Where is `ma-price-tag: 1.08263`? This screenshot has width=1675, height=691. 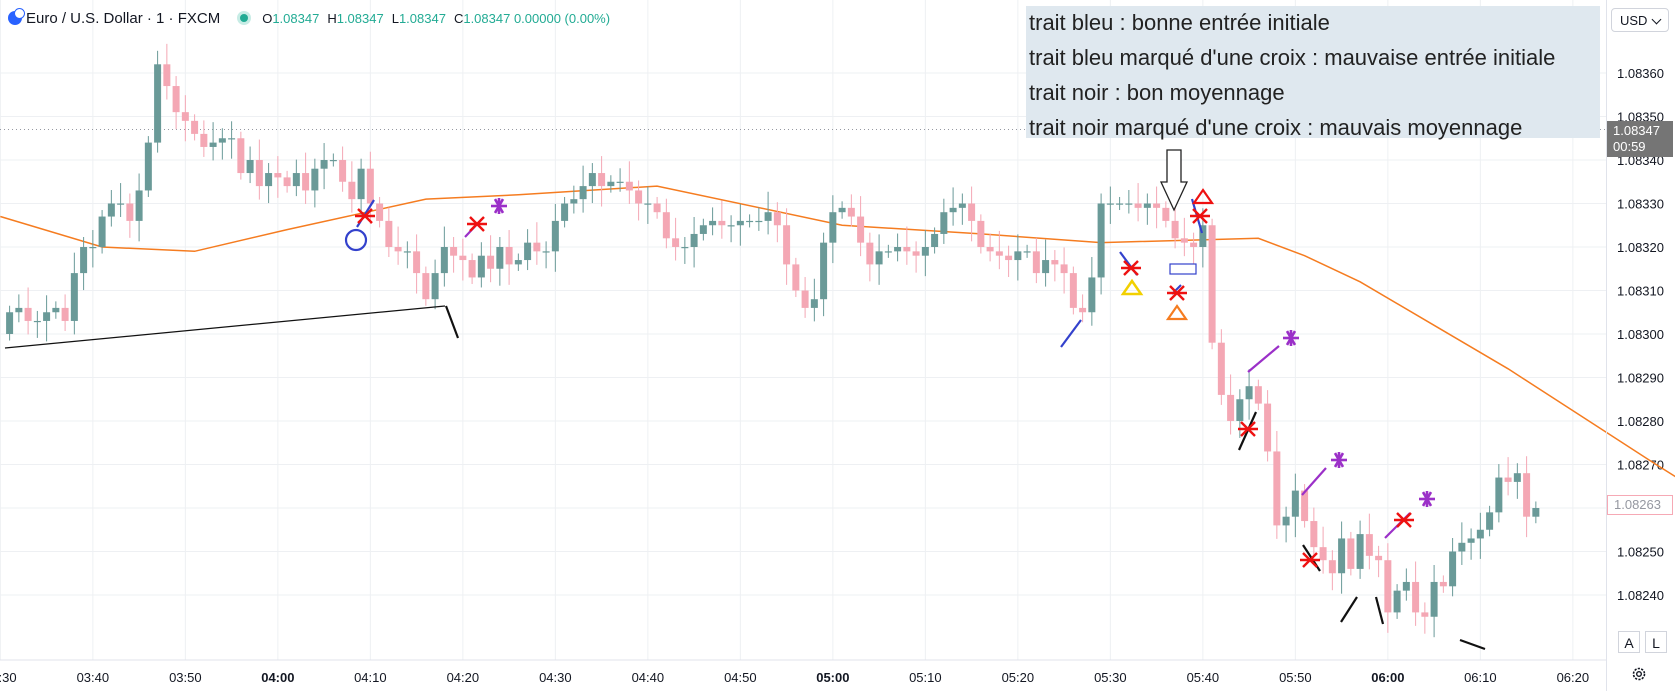
ma-price-tag: 1.08263 is located at coordinates (1640, 505).